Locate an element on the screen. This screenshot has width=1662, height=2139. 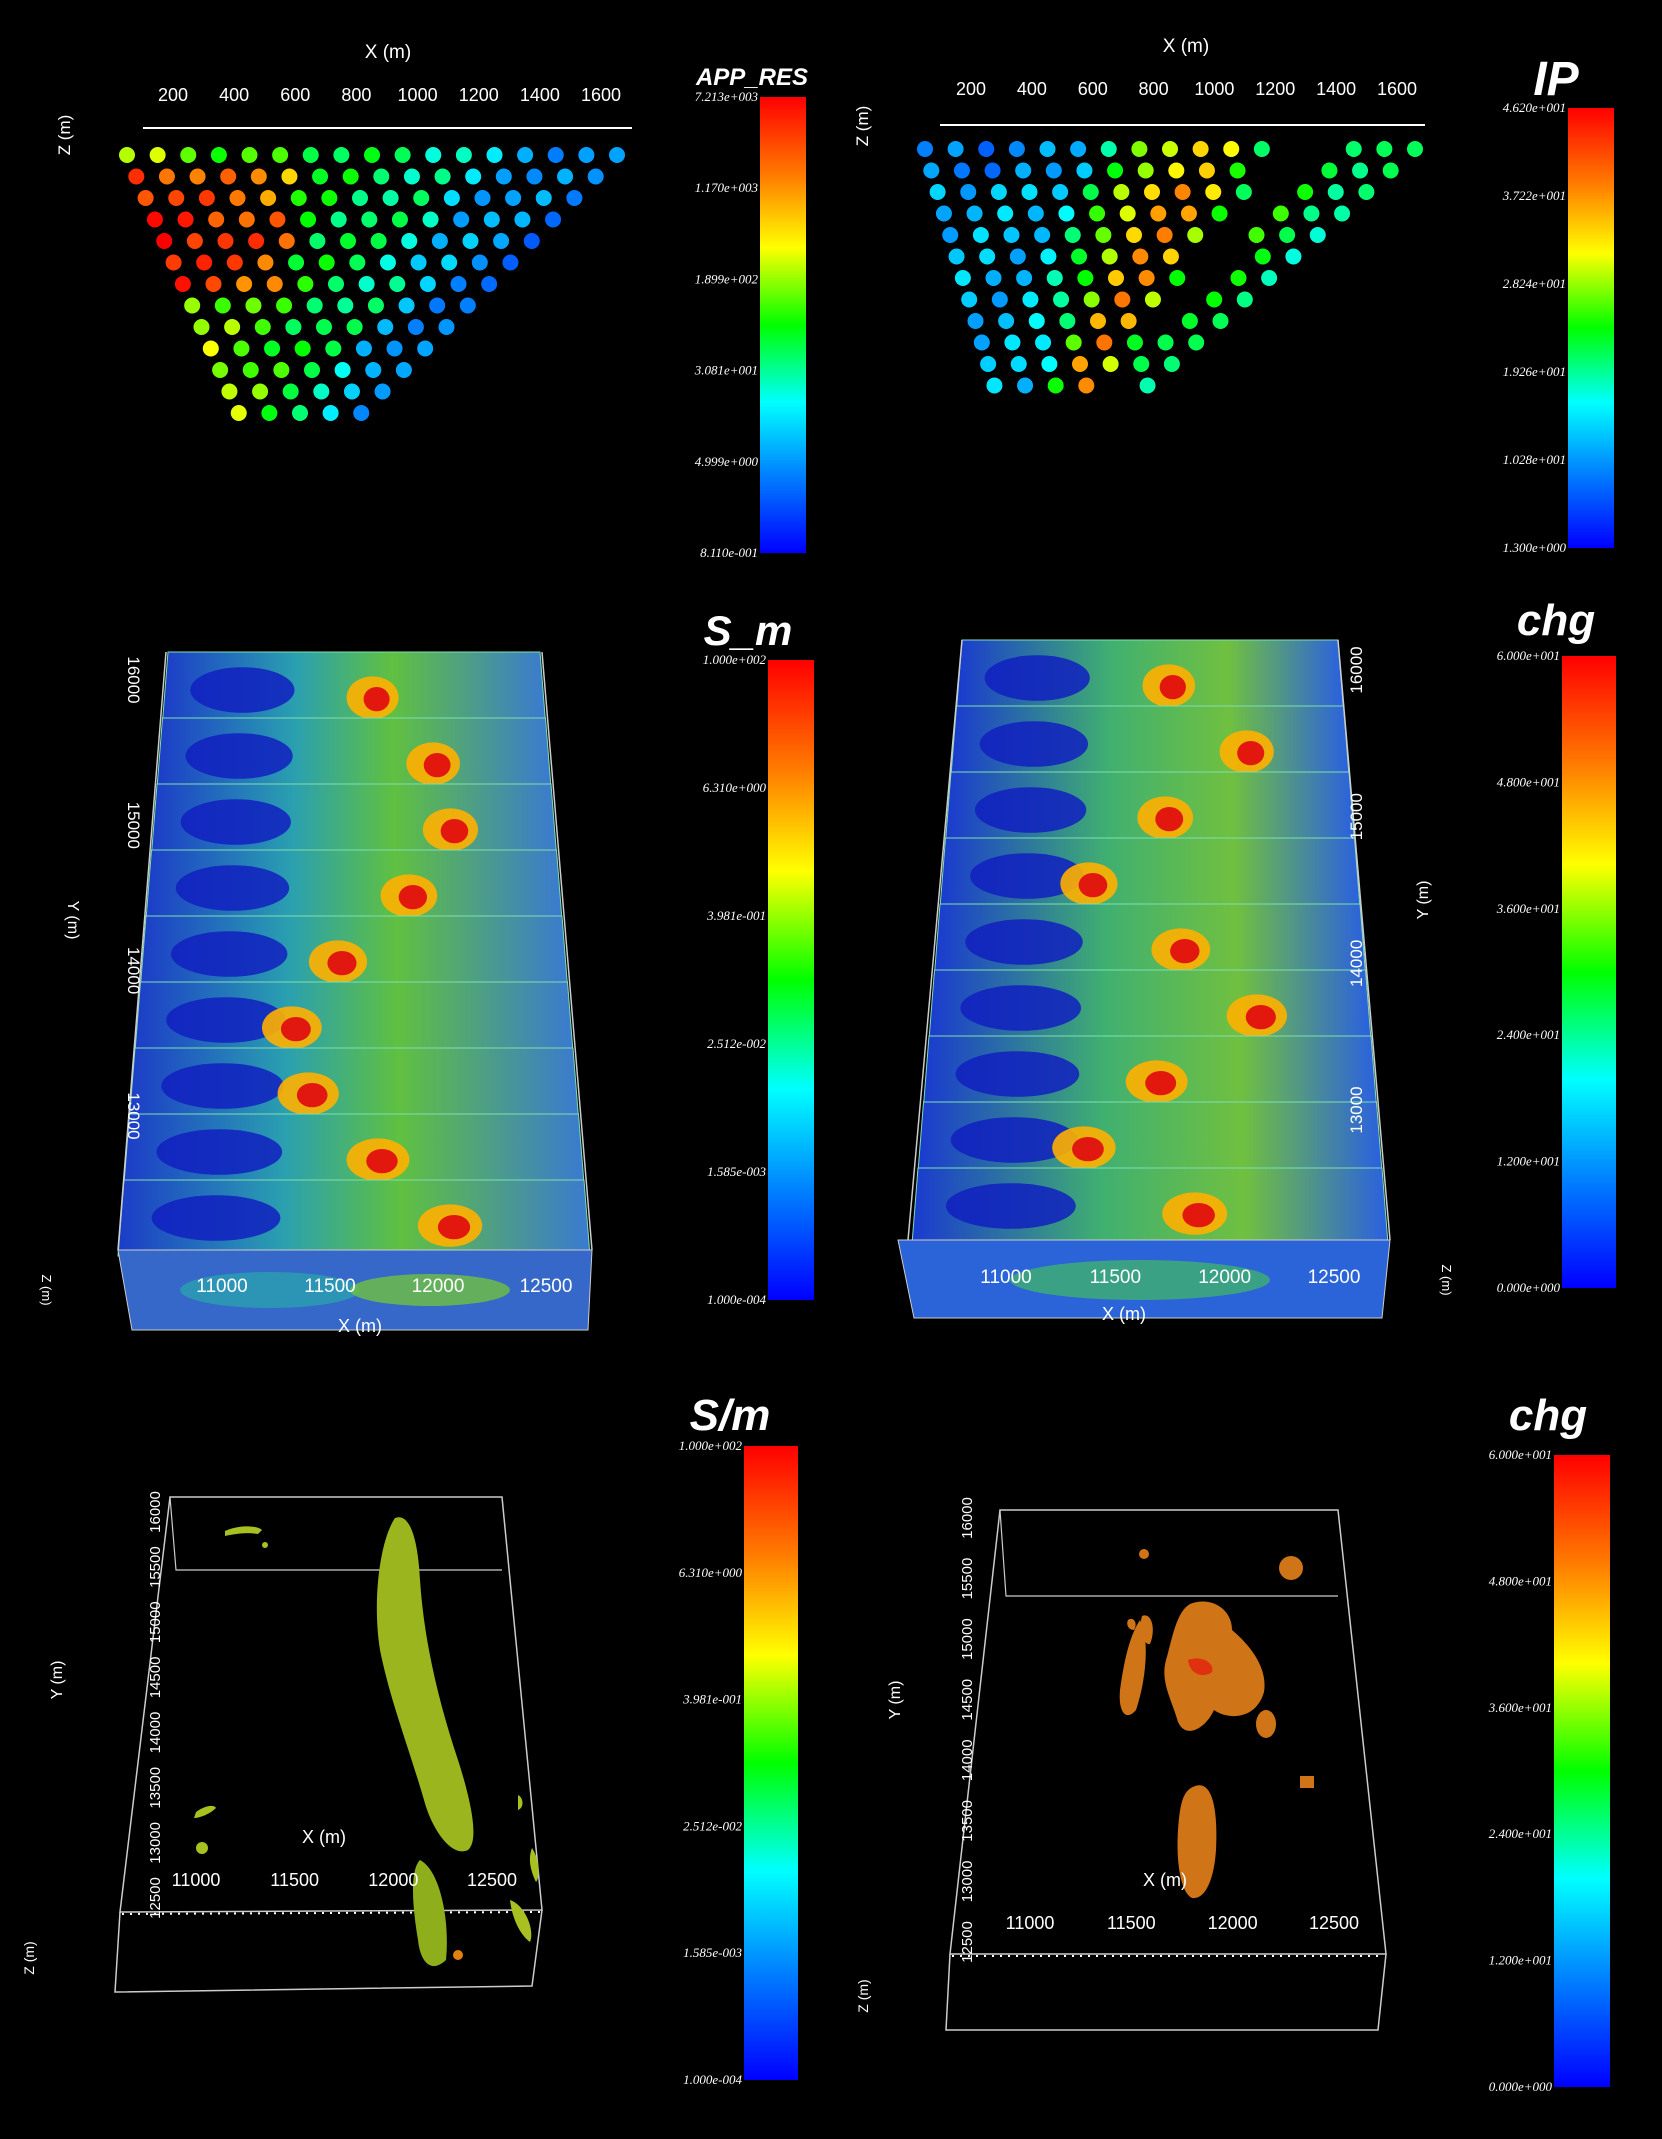
s-per-m-colorbar is located at coordinates (771, 1763).